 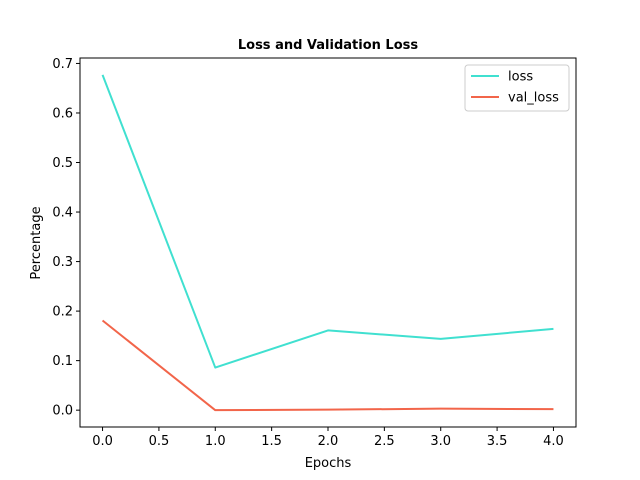 What do you see at coordinates (440, 441) in the screenshot?
I see `x-tick-label: 3.0` at bounding box center [440, 441].